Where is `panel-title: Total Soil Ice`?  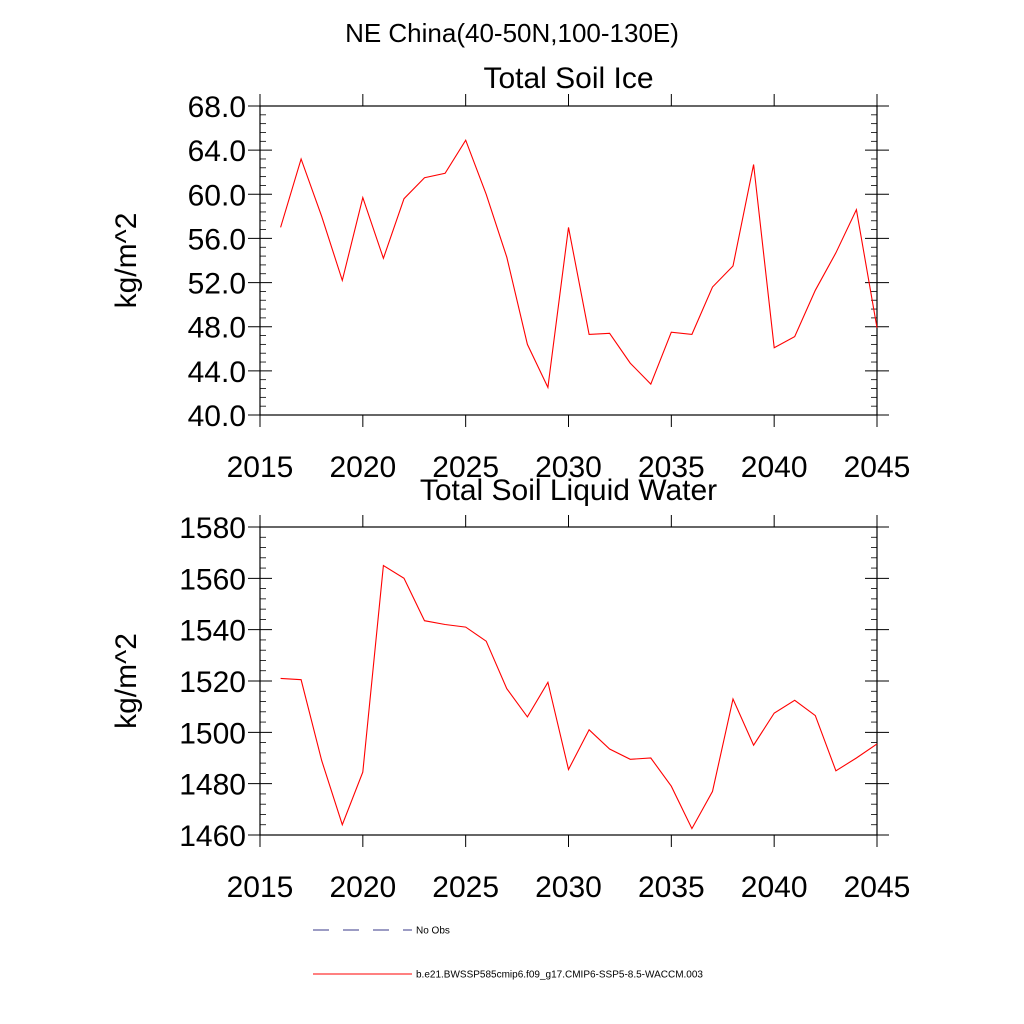
panel-title: Total Soil Ice is located at coordinates (568, 78).